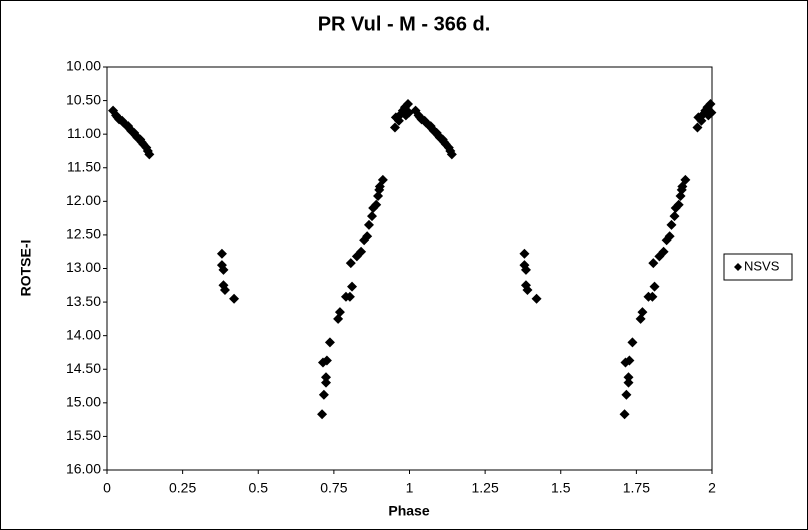  I want to click on y-tick-label: 12.50, so click(83, 234).